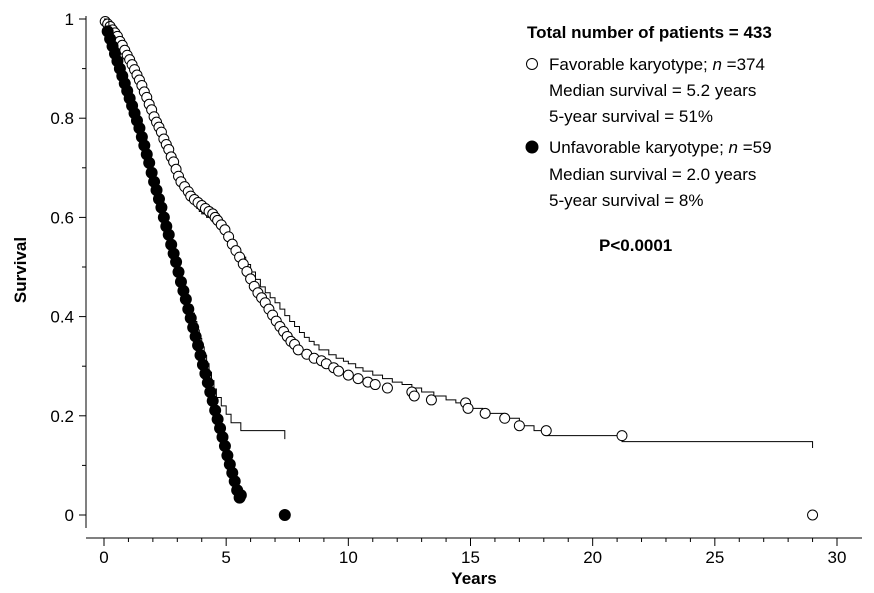  I want to click on legend-unfavorable-median: Median survival = 2.0 years, so click(652, 174).